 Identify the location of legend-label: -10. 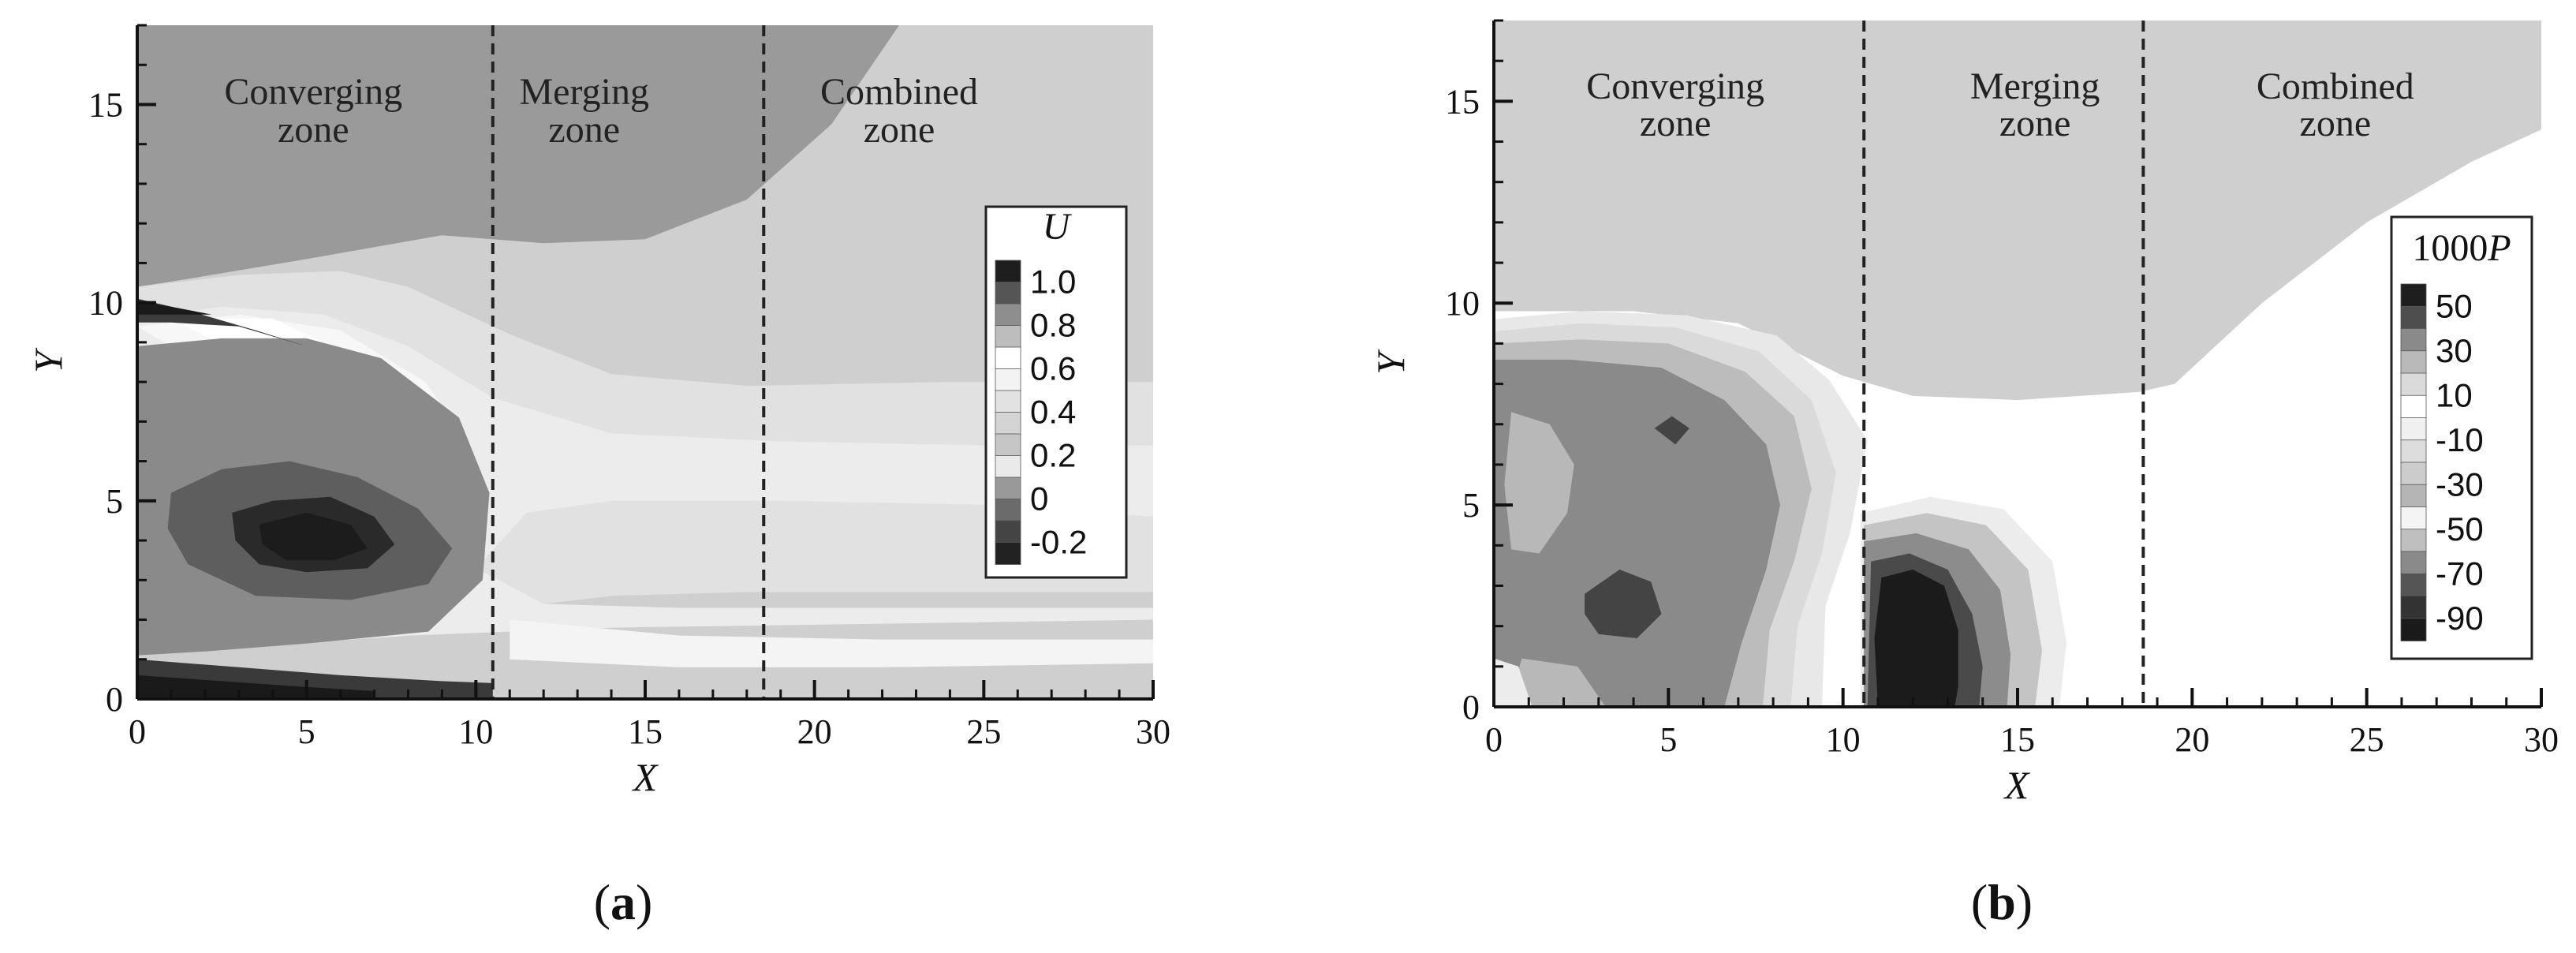
(2460, 439).